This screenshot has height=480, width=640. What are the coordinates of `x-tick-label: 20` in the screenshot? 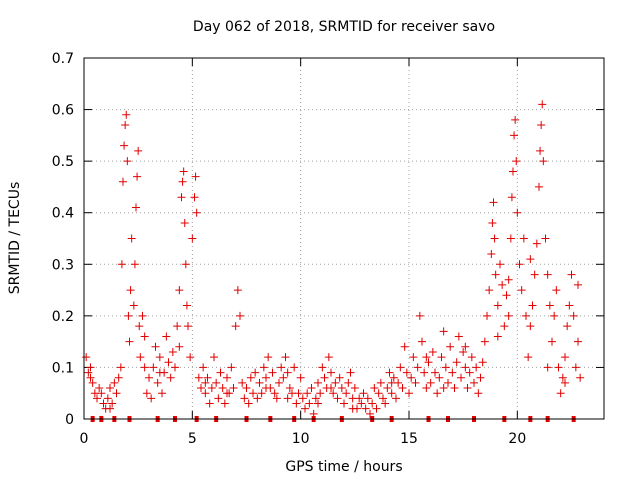 It's located at (517, 439).